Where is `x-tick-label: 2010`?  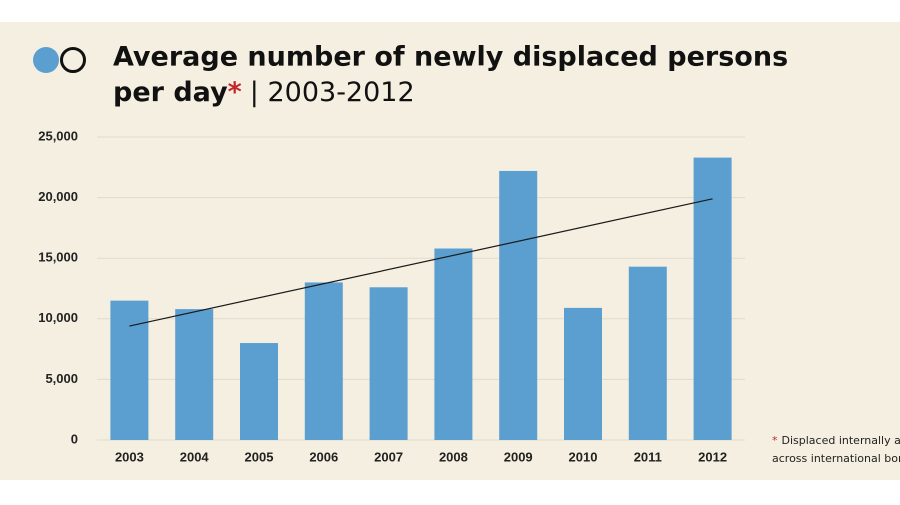
x-tick-label: 2010 is located at coordinates (583, 456).